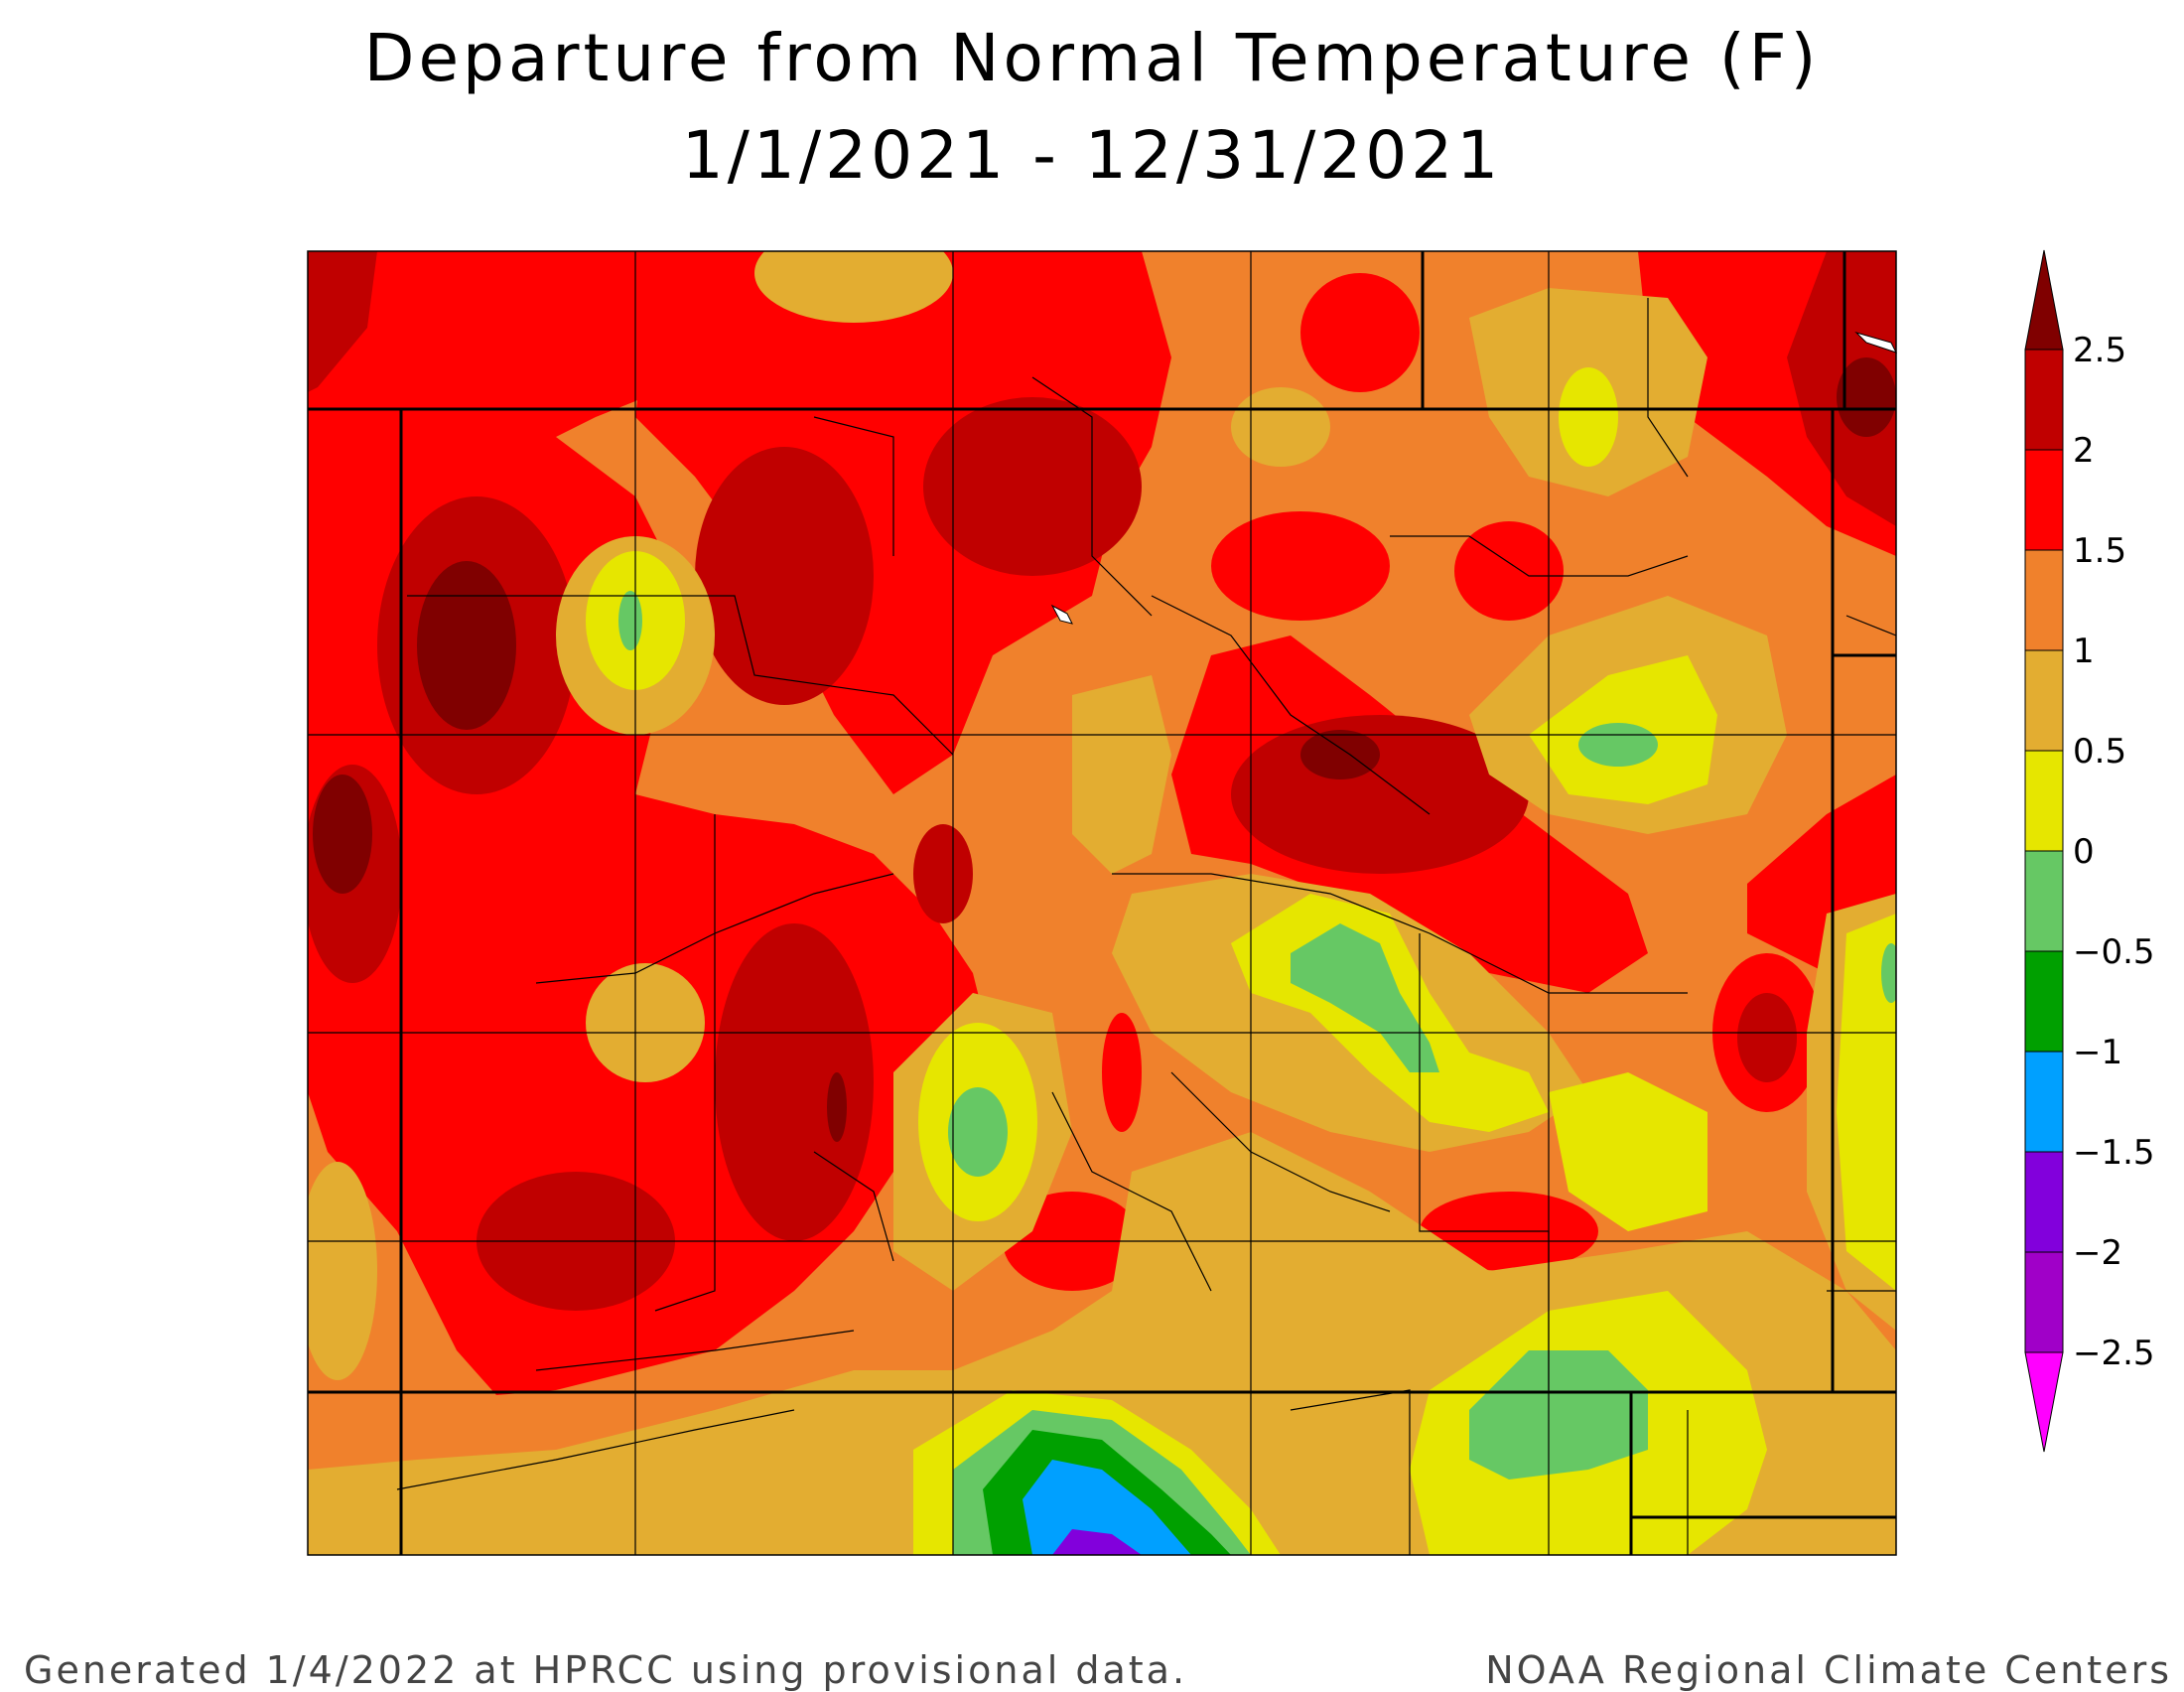 The image size is (2184, 1692). Describe the element at coordinates (1121, 774) in the screenshot. I see `contour-light-orange-mid` at that location.